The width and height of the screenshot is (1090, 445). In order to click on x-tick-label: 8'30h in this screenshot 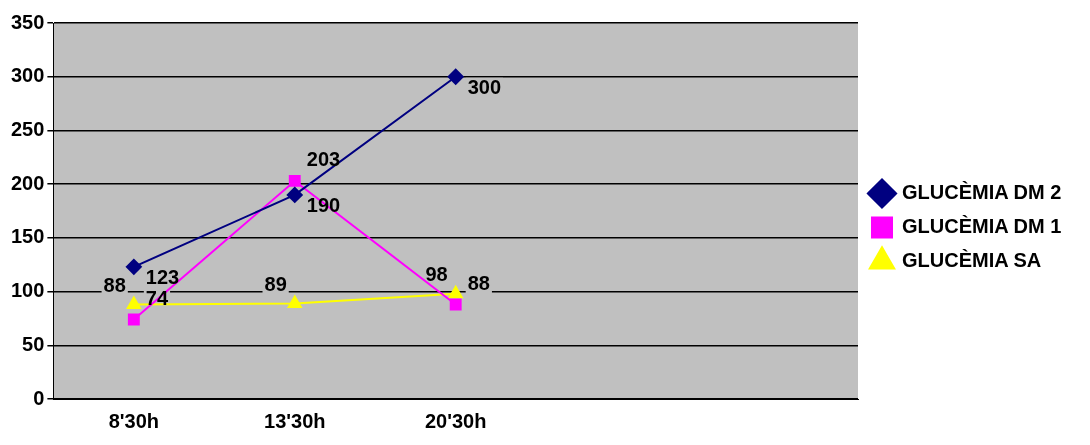, I will do `click(133, 420)`.